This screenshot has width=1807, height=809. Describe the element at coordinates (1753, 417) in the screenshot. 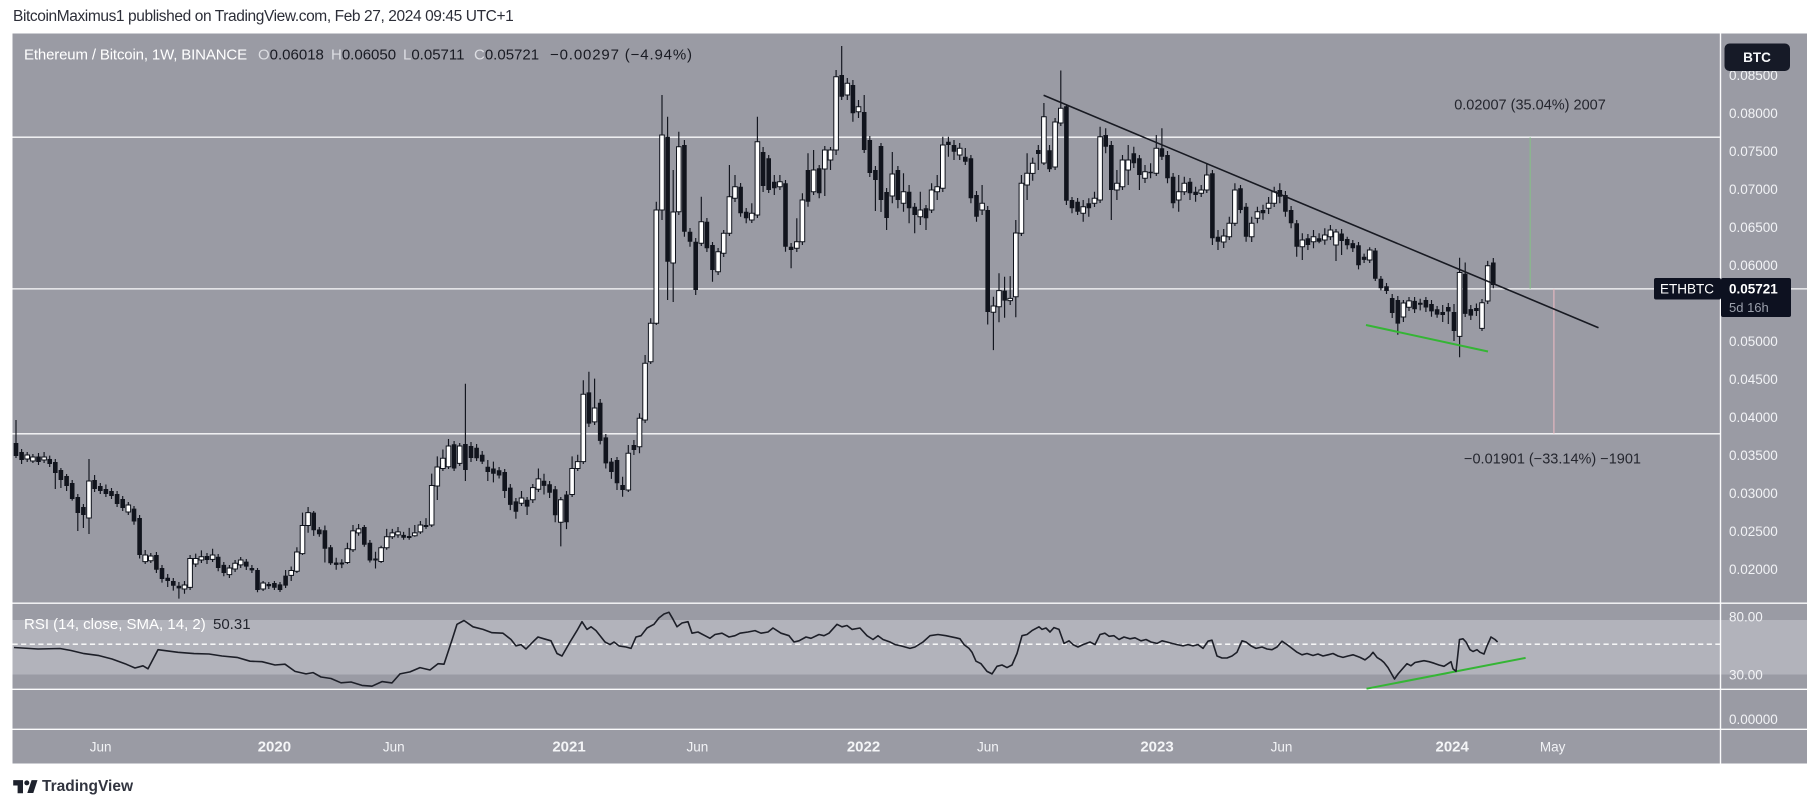

I see `svg-text: 0.04000` at that location.